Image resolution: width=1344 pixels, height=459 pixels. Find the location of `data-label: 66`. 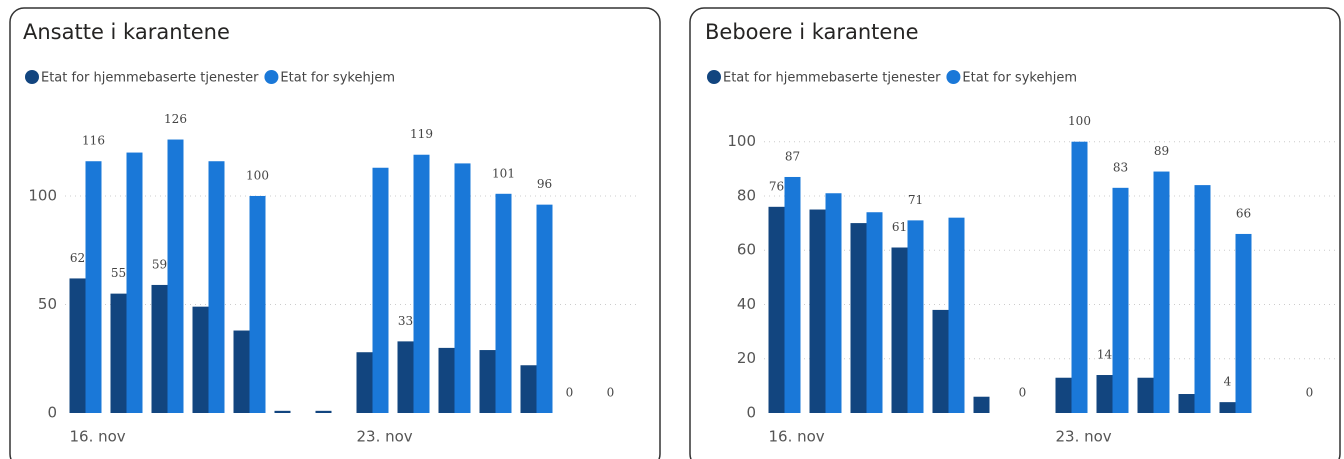

data-label: 66 is located at coordinates (1243, 213).